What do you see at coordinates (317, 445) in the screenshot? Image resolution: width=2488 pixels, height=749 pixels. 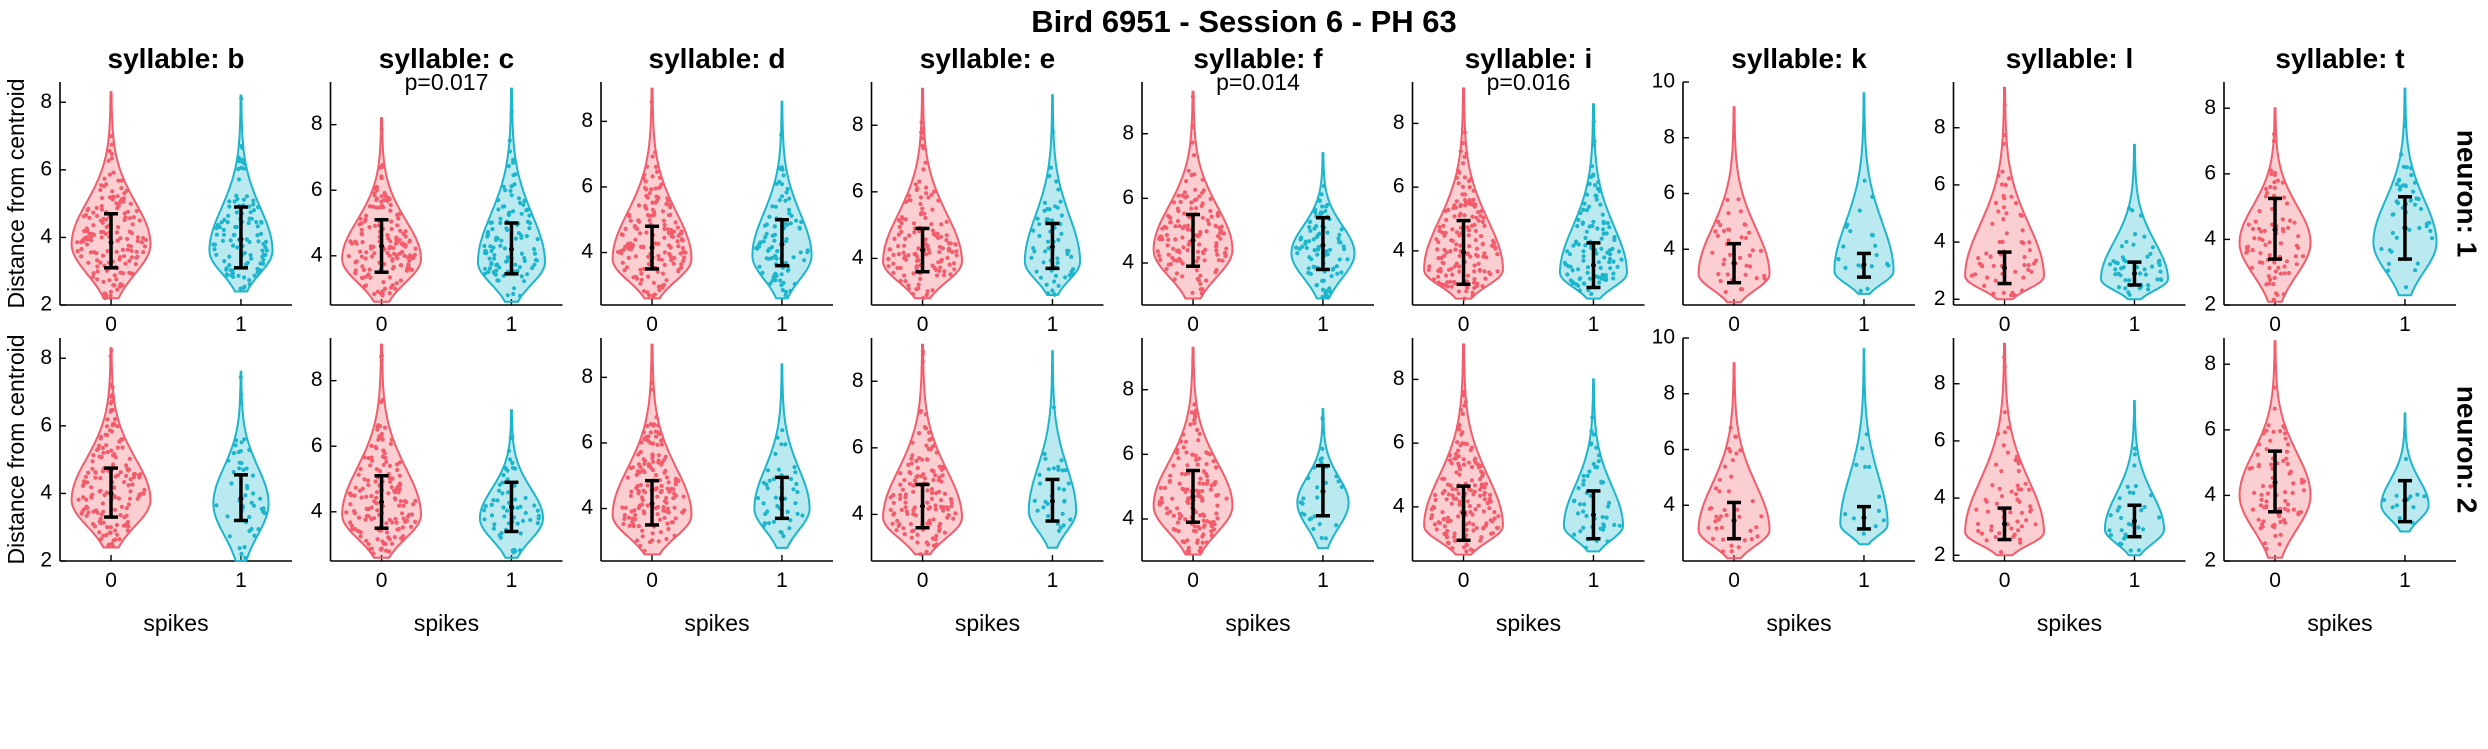 I see `y-tick-label: 6` at bounding box center [317, 445].